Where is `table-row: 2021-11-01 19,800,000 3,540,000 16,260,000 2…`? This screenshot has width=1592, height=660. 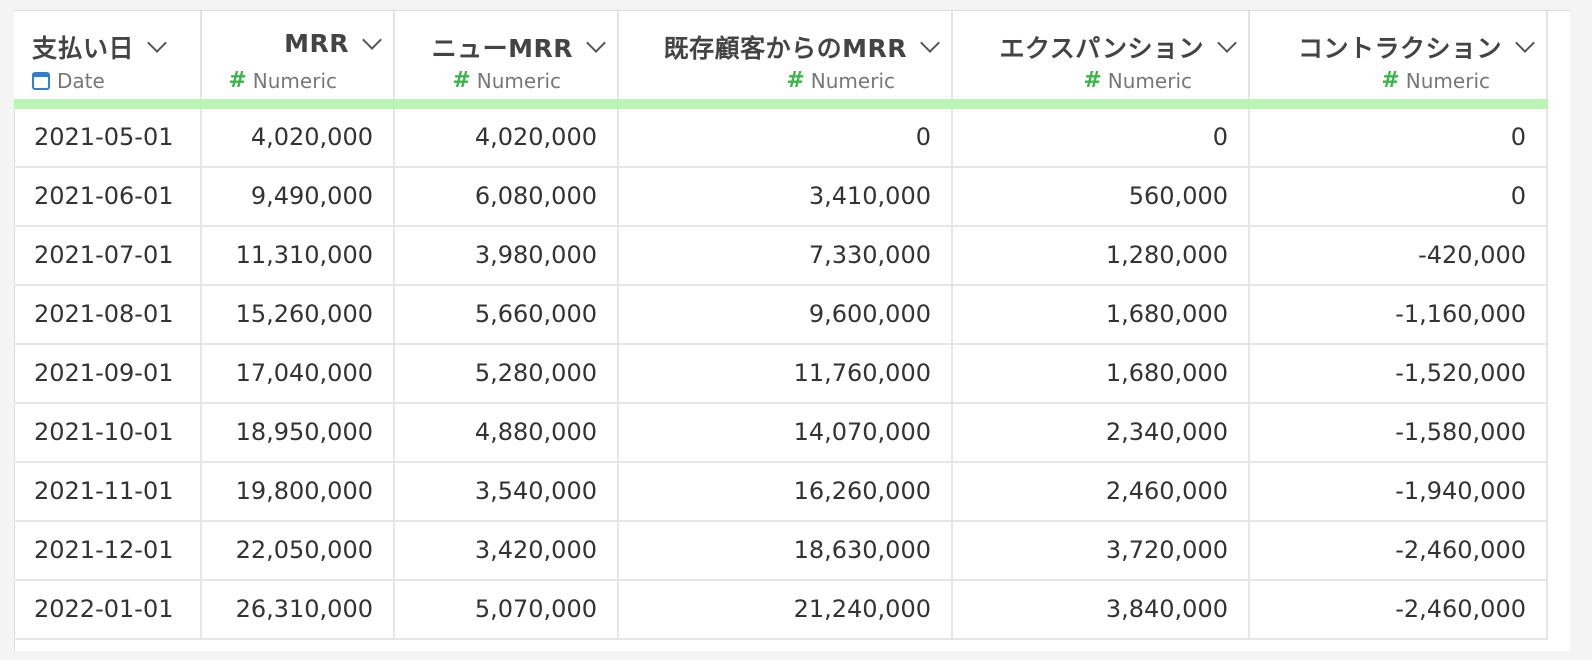
table-row: 2021-11-01 19,800,000 3,540,000 16,260,000 2… is located at coordinates (781, 492).